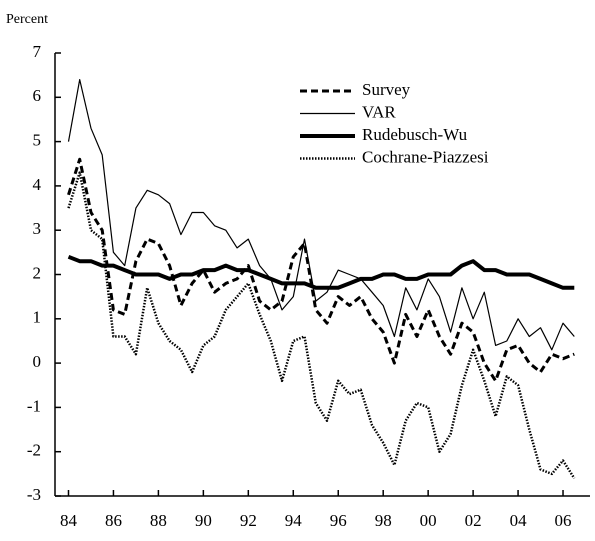 The width and height of the screenshot is (595, 541). I want to click on legend-label: Rudebusch-Wu, so click(415, 134).